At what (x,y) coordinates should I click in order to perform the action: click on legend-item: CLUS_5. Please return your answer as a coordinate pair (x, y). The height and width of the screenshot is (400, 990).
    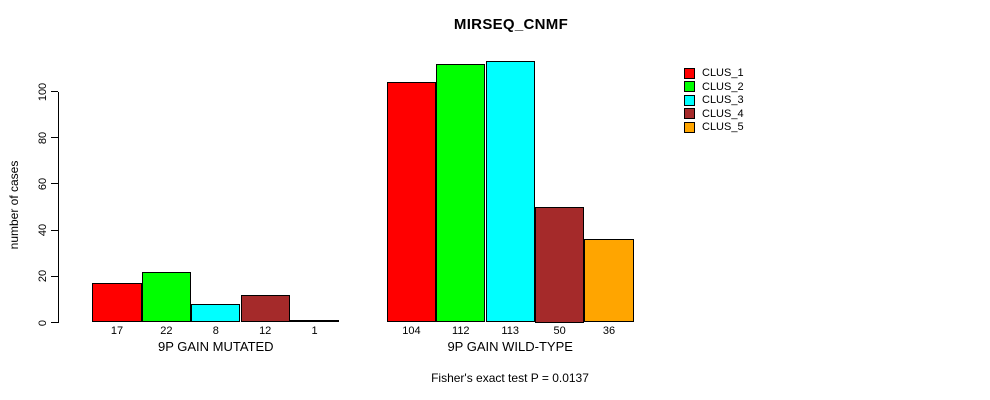
    Looking at the image, I should click on (714, 127).